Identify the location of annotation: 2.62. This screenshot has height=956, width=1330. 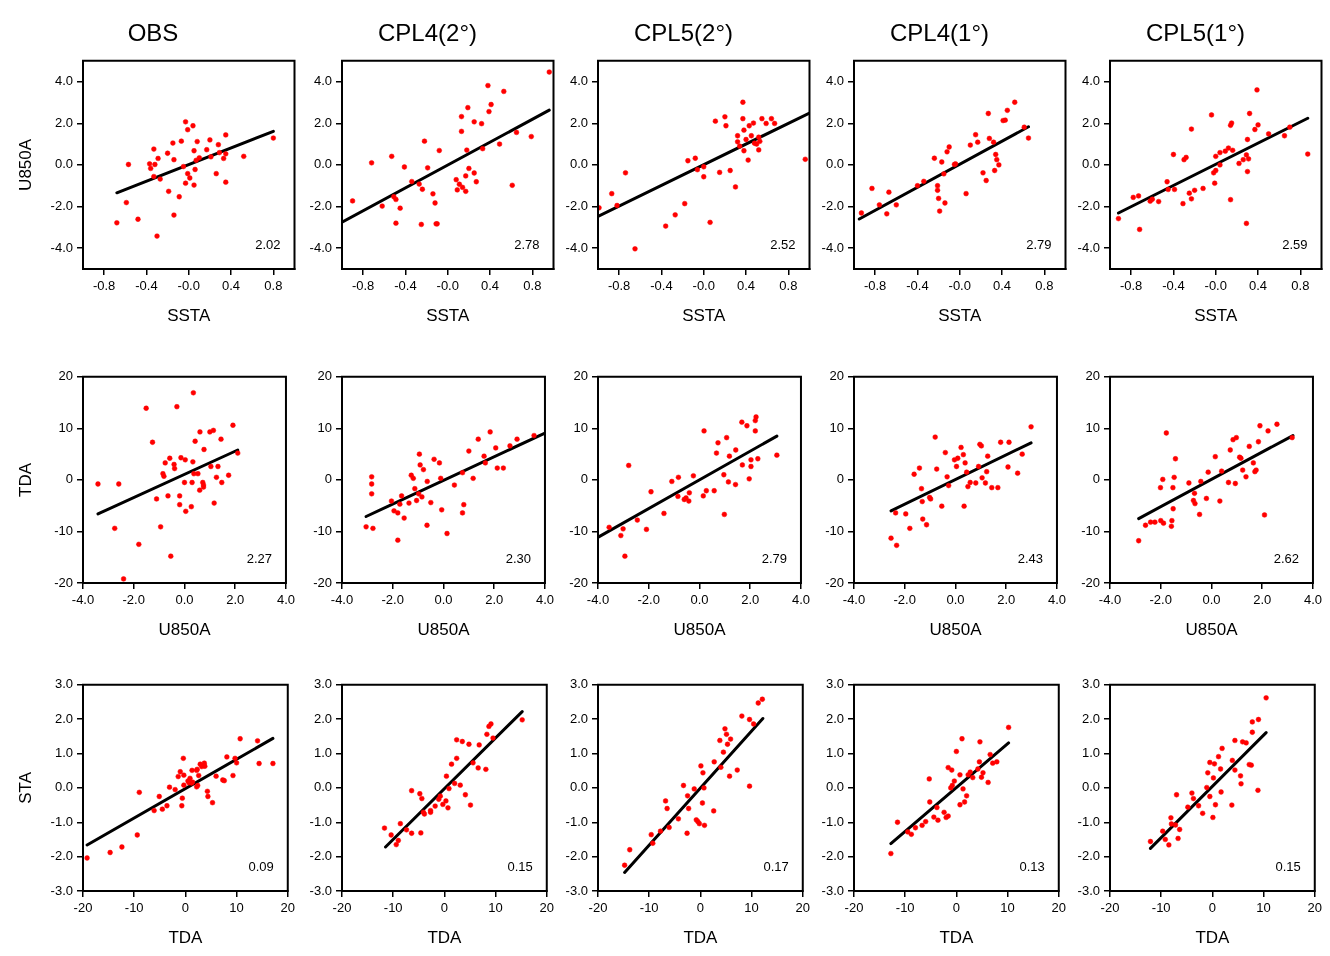
(1286, 558).